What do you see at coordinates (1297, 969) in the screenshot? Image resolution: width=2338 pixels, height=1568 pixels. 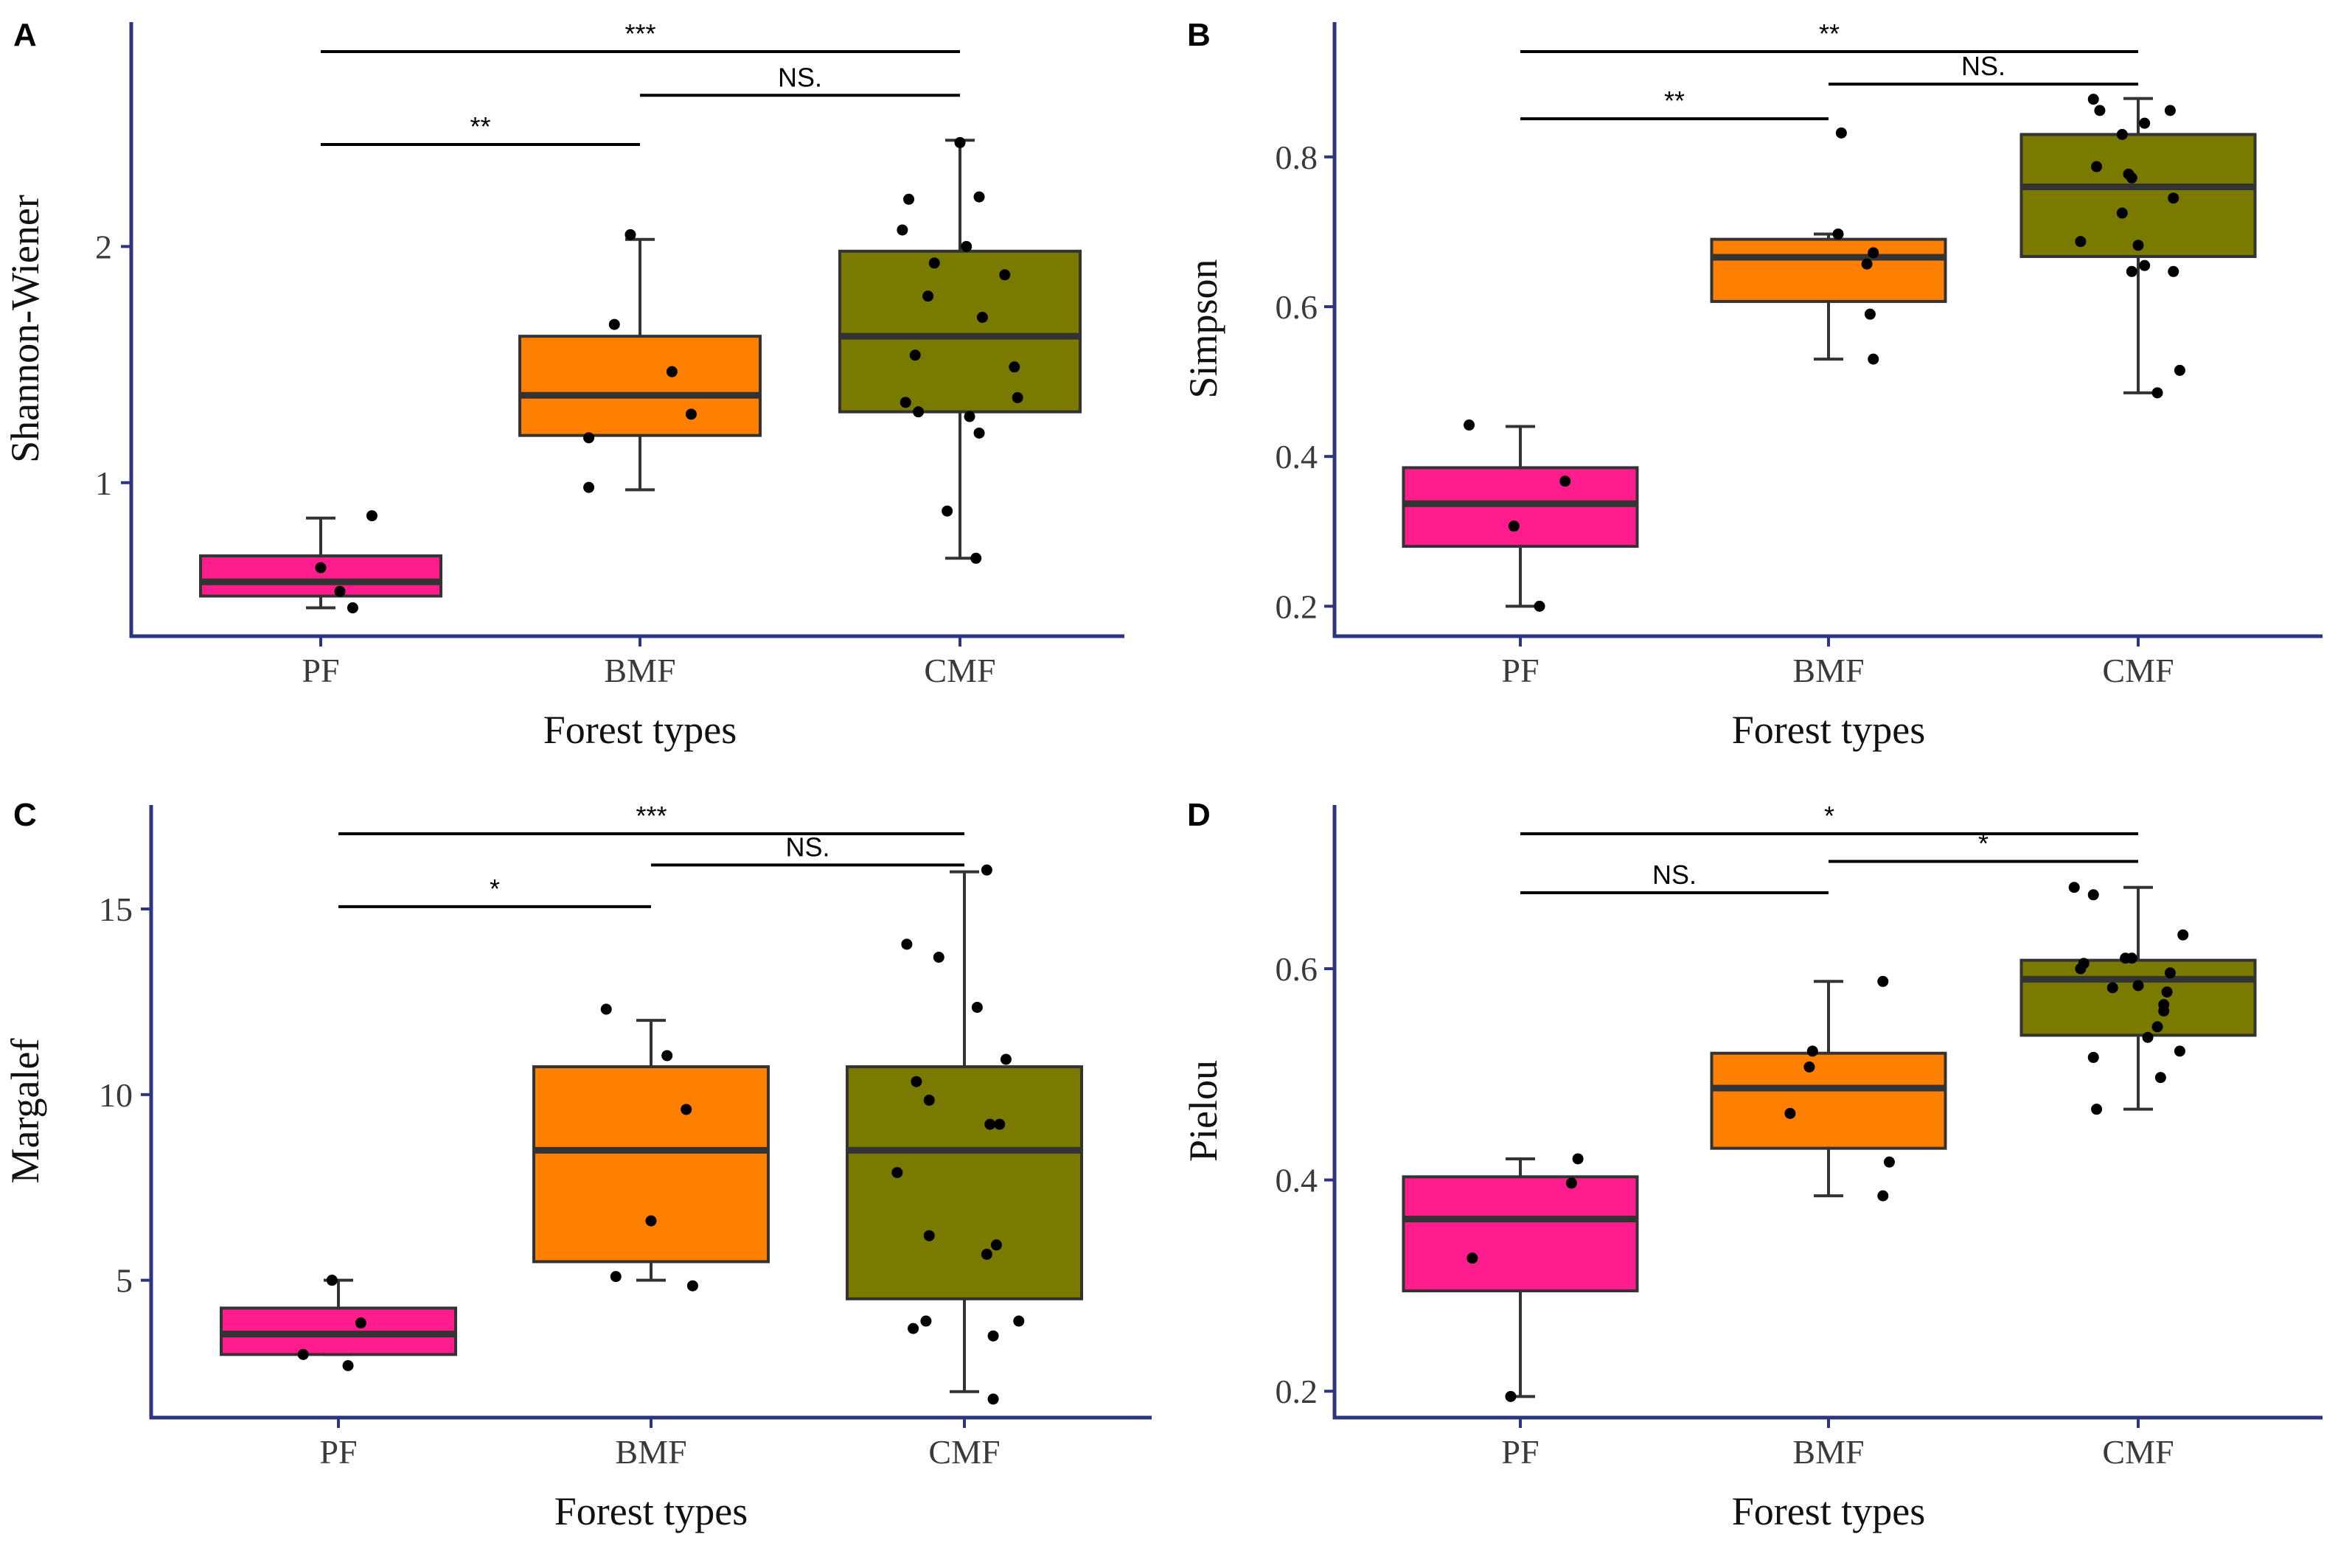 I see `y-tick-label: 0.6` at bounding box center [1297, 969].